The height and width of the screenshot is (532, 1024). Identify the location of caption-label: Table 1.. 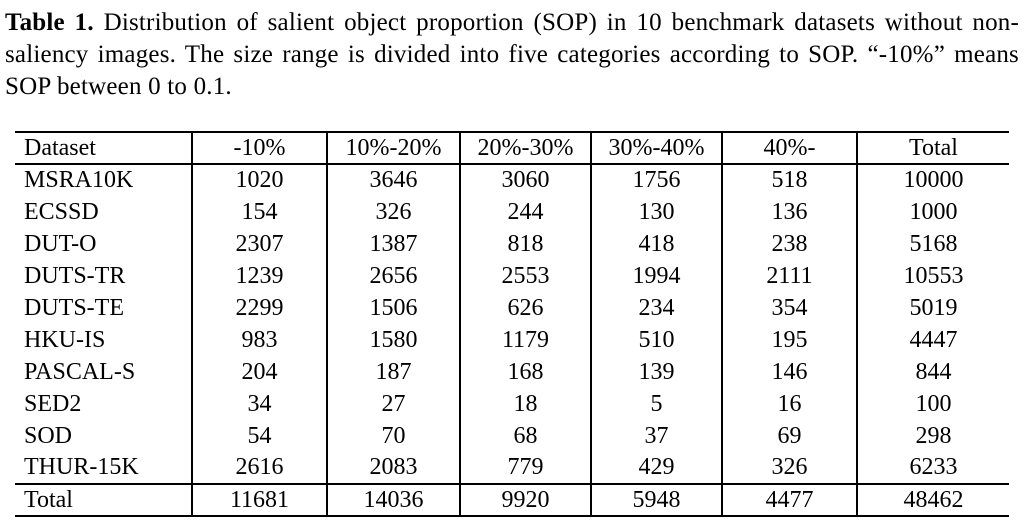
(49, 22).